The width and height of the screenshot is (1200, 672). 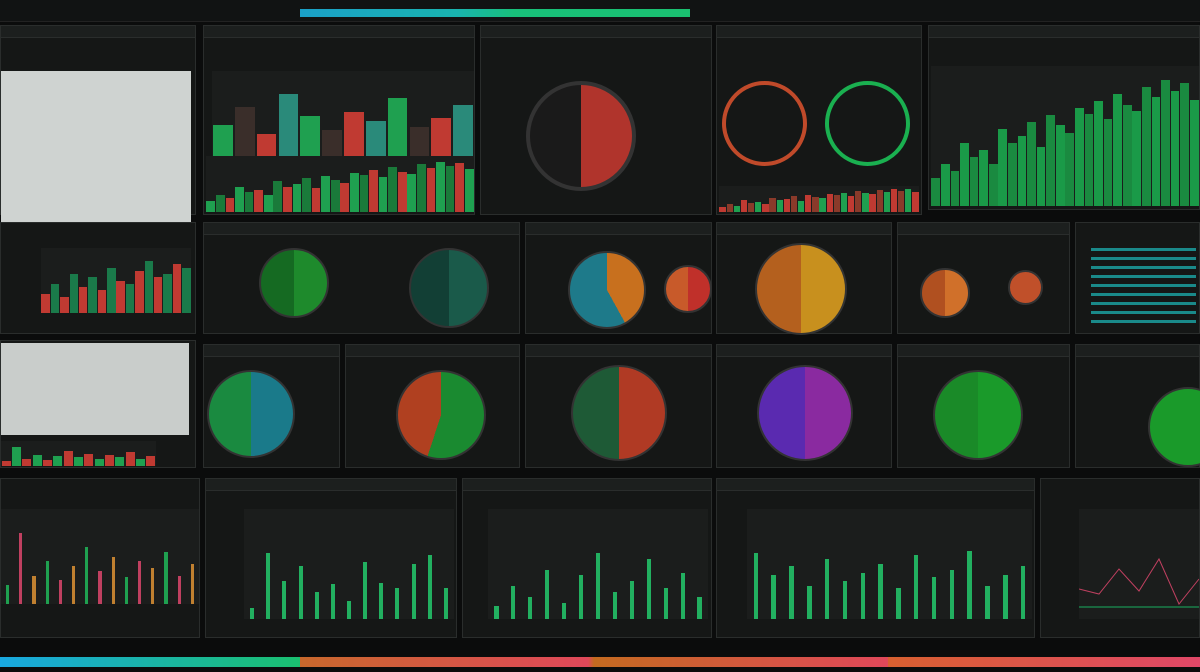 What do you see at coordinates (1064, 117) in the screenshot?
I see `bar-panel-large` at bounding box center [1064, 117].